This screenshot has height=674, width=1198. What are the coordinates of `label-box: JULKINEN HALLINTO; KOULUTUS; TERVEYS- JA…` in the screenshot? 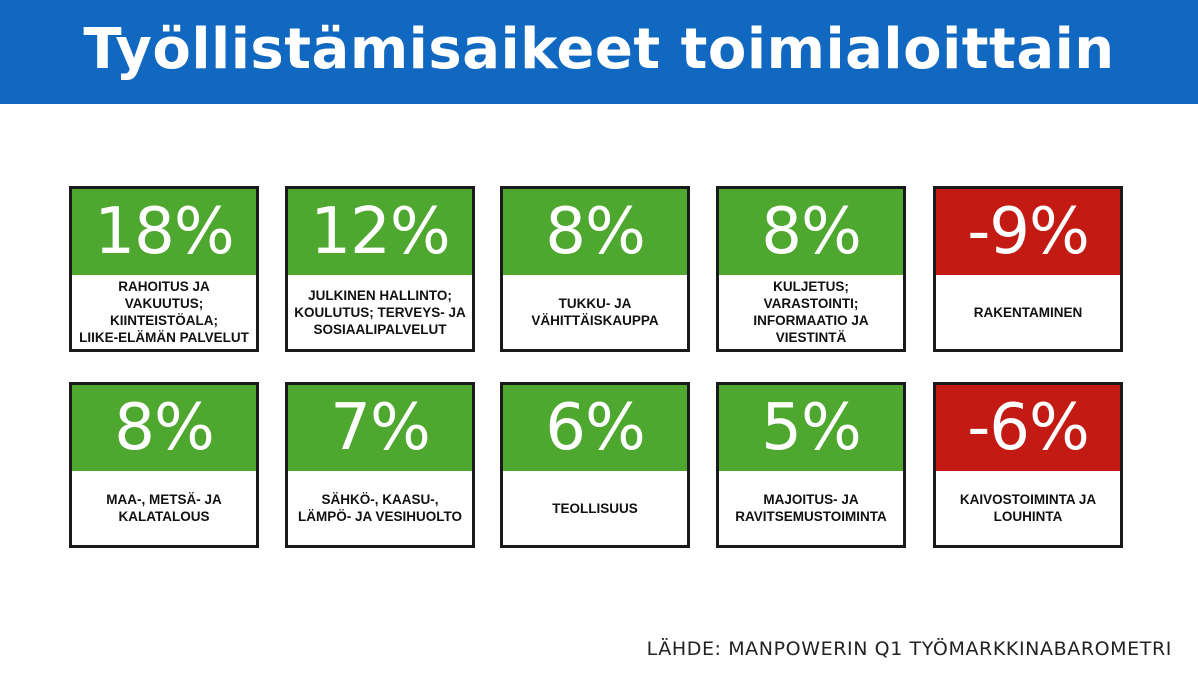 It's located at (380, 312).